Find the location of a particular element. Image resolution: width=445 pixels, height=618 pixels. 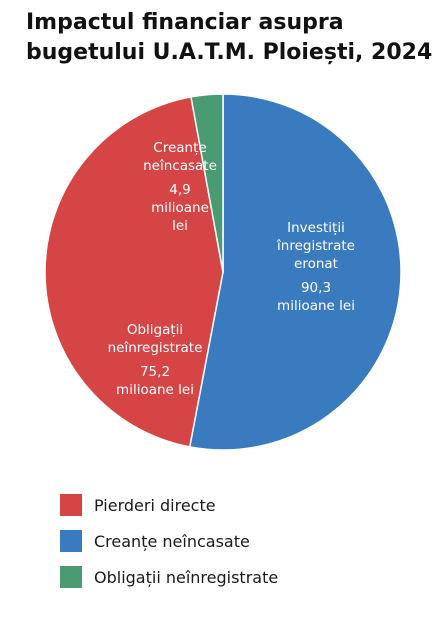

slice-value-text: milioane is located at coordinates (180, 208).